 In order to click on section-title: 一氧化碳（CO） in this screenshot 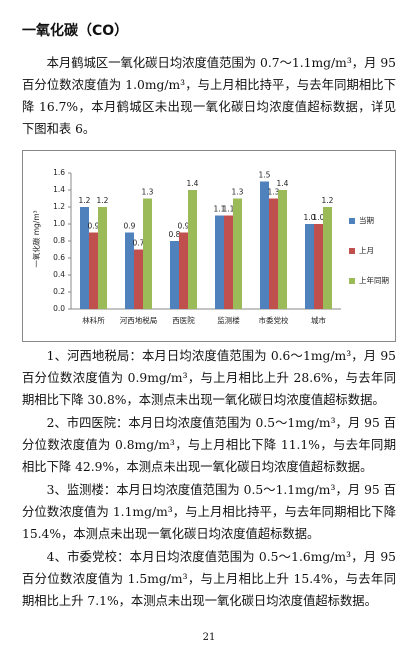, I will do `click(75, 31)`.